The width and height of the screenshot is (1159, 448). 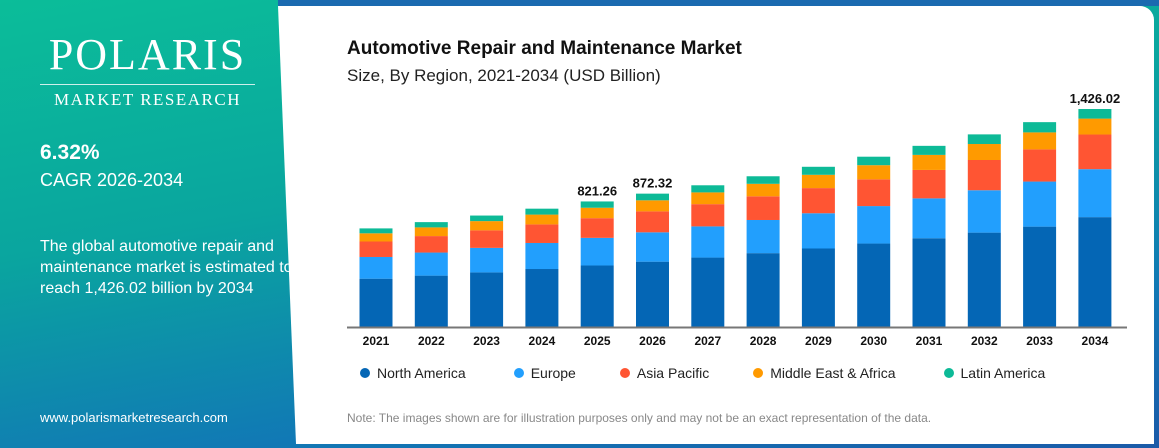 What do you see at coordinates (708, 242) in the screenshot?
I see `bar-segment-europe-2027` at bounding box center [708, 242].